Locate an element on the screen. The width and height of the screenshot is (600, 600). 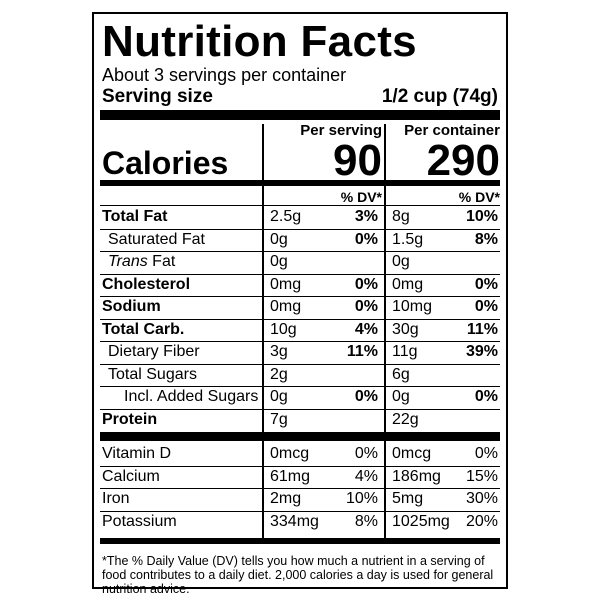
nutrient-name-italic: Trans is located at coordinates (128, 261).